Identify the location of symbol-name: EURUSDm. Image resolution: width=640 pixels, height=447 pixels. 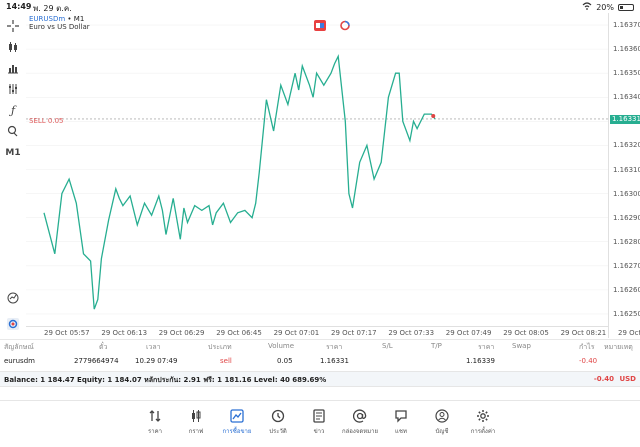
(47, 19).